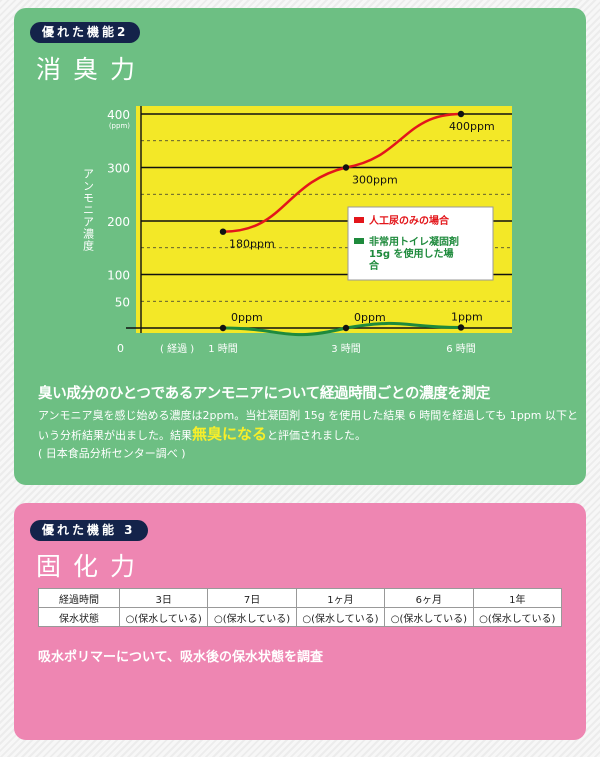 The image size is (600, 757). I want to click on y-tick-label: 200, so click(118, 222).